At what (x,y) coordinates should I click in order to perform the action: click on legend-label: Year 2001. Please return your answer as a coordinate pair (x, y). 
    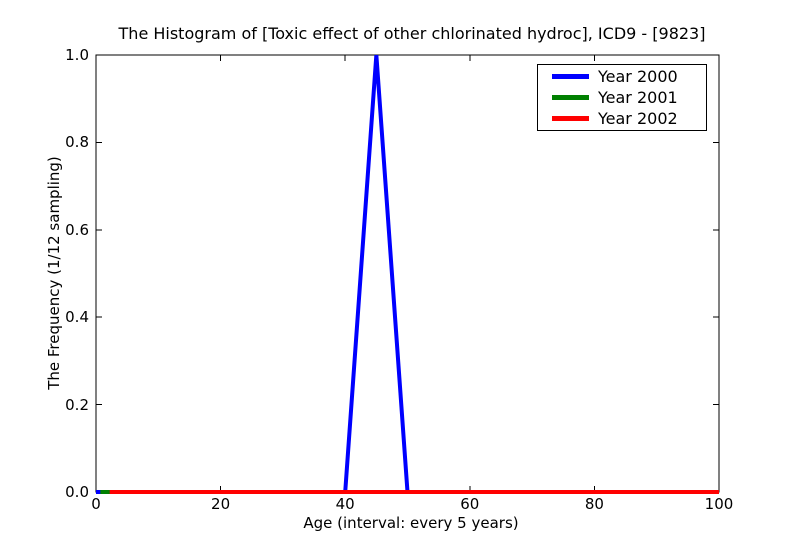
    Looking at the image, I should click on (638, 97).